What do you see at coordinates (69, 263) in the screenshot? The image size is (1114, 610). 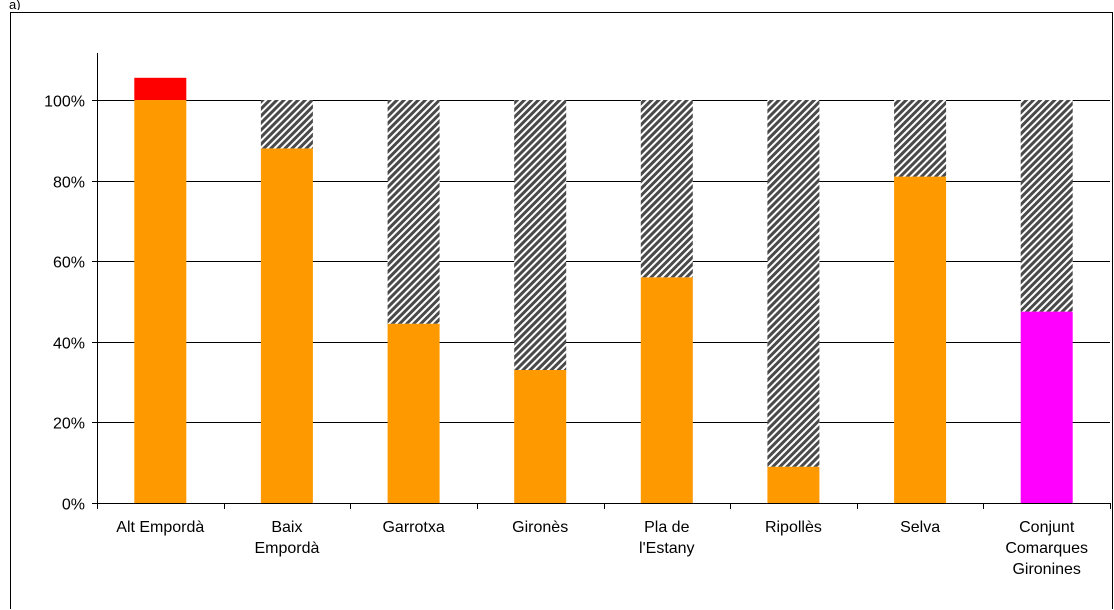 I see `y-tick-label: 60%` at bounding box center [69, 263].